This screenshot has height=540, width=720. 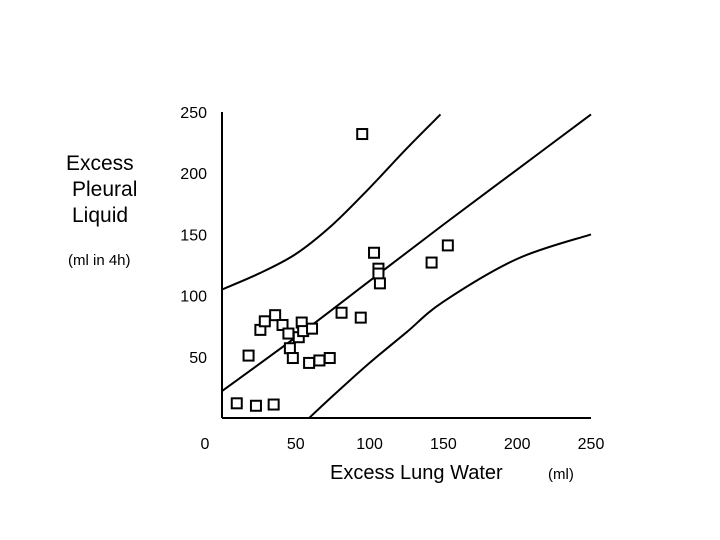 I want to click on y-tick-label: 250, so click(x=193, y=113).